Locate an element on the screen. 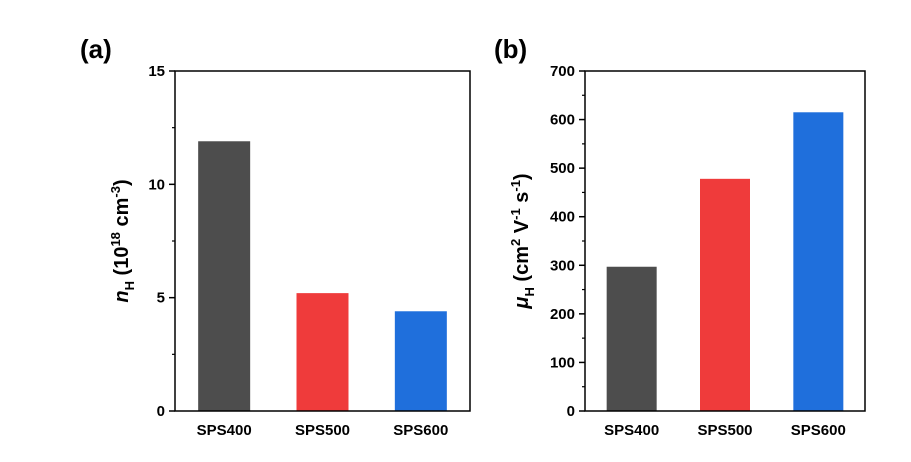 This screenshot has height=462, width=911. y-tick-label: 10 is located at coordinates (156, 184).